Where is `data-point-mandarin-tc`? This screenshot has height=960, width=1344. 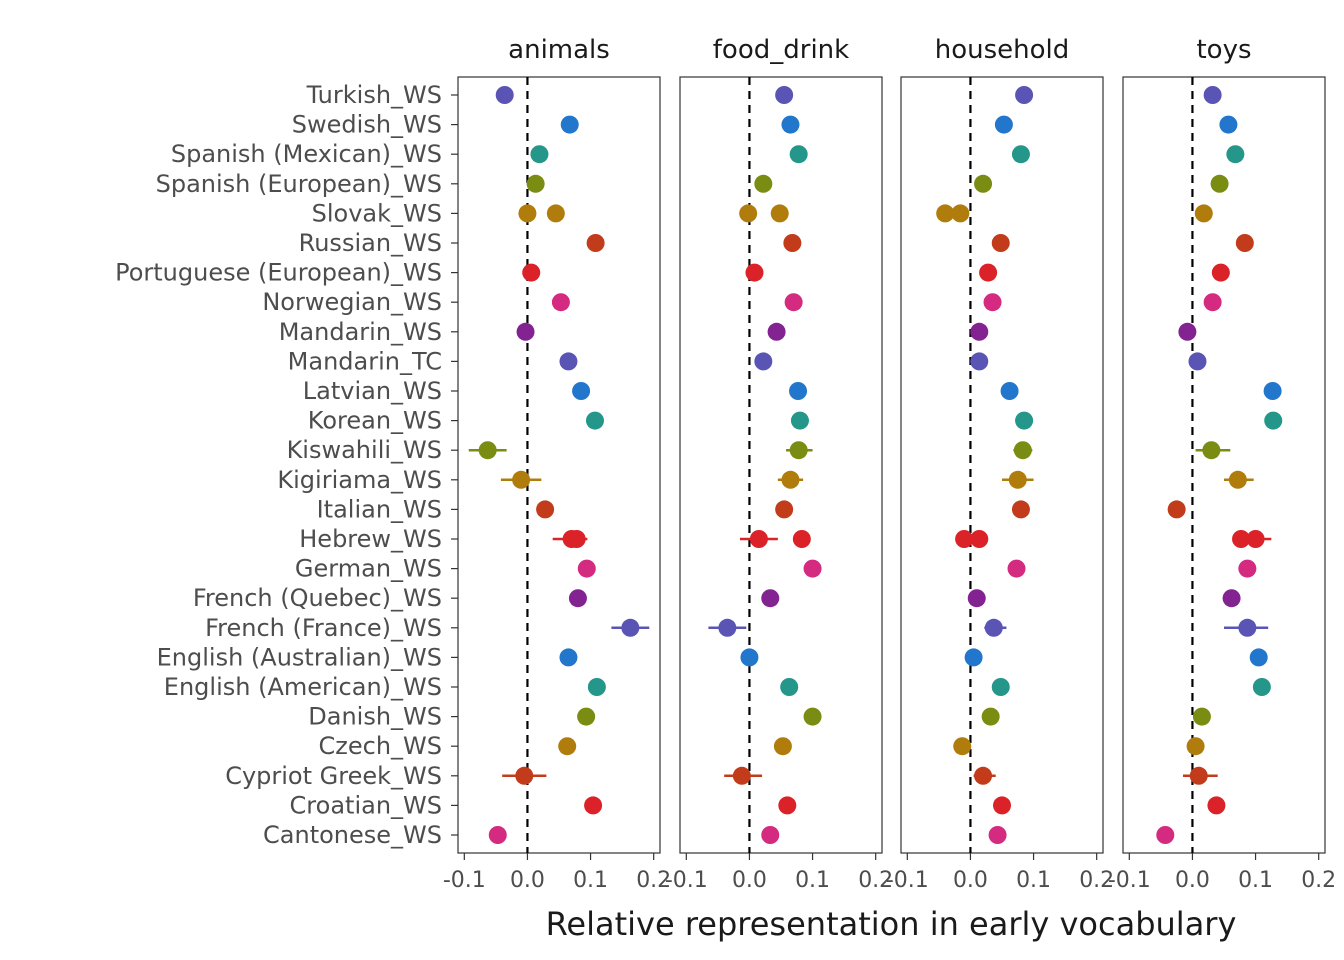
data-point-mandarin-tc is located at coordinates (568, 361).